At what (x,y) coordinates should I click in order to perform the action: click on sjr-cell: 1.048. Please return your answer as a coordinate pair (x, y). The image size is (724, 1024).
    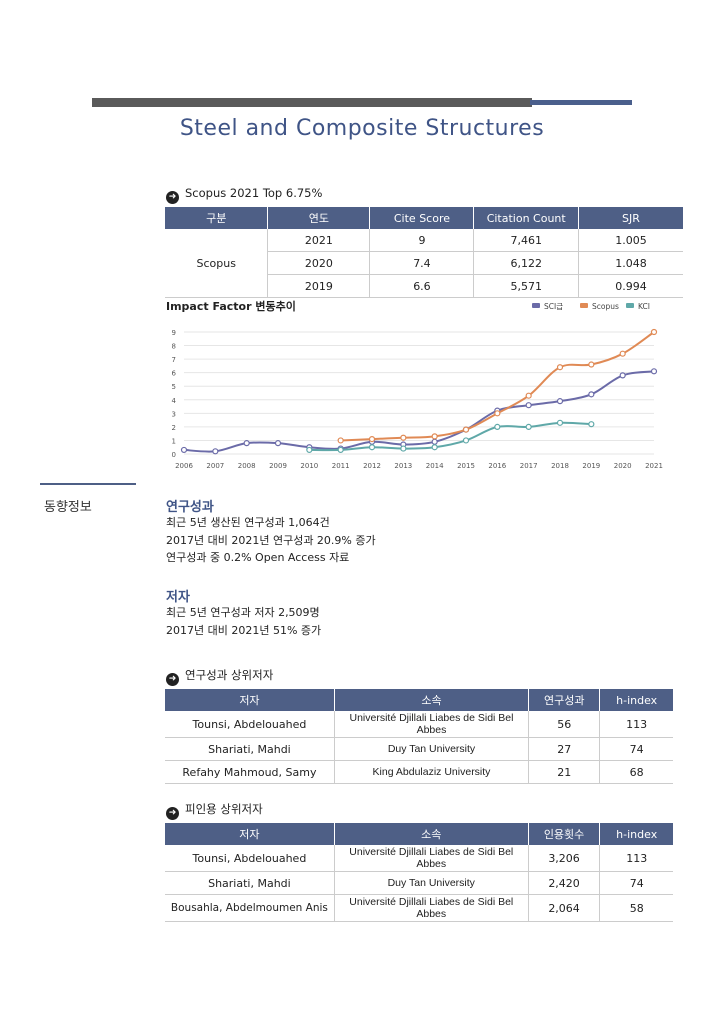
    Looking at the image, I should click on (630, 263).